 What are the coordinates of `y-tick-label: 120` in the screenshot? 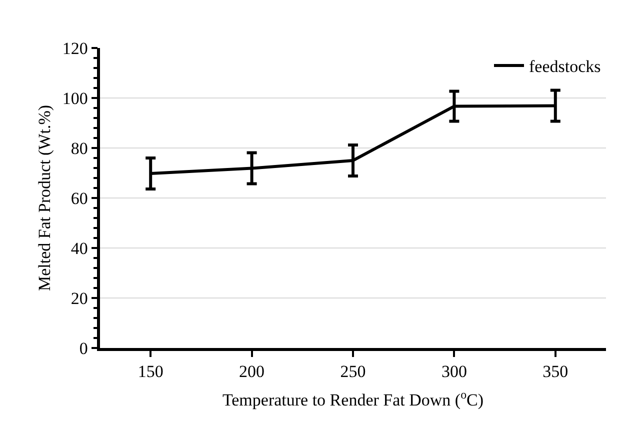 It's located at (75, 48).